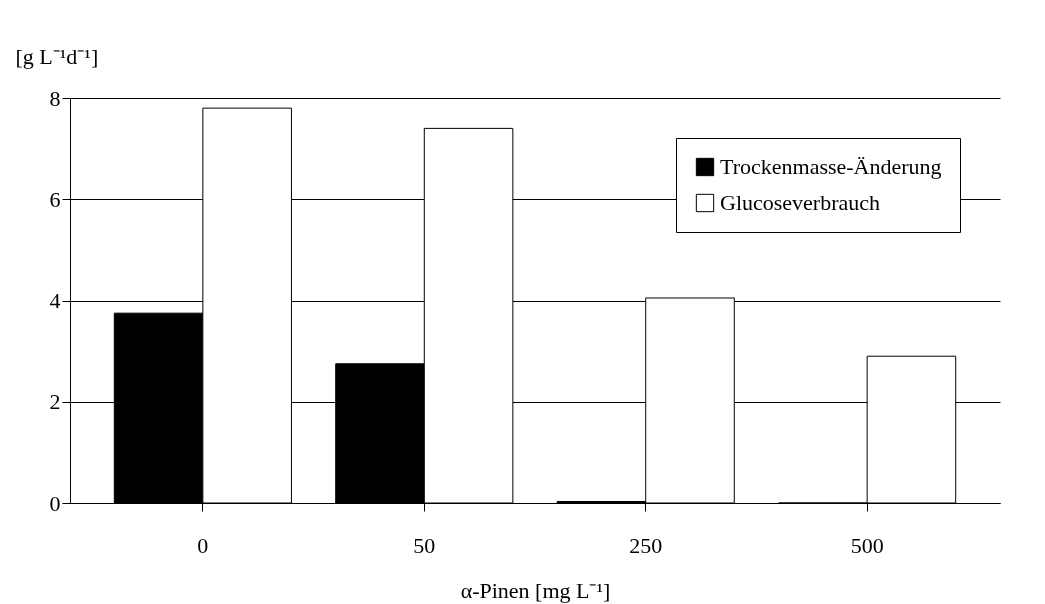 The height and width of the screenshot is (604, 1045). I want to click on x-tick-label: 50, so click(424, 545).